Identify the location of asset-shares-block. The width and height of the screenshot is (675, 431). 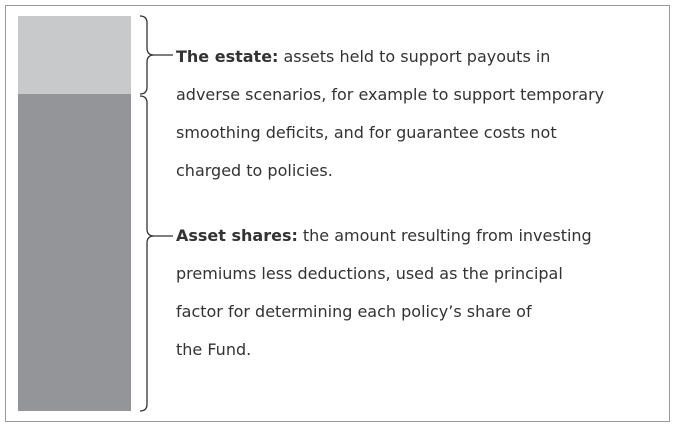
(74, 252).